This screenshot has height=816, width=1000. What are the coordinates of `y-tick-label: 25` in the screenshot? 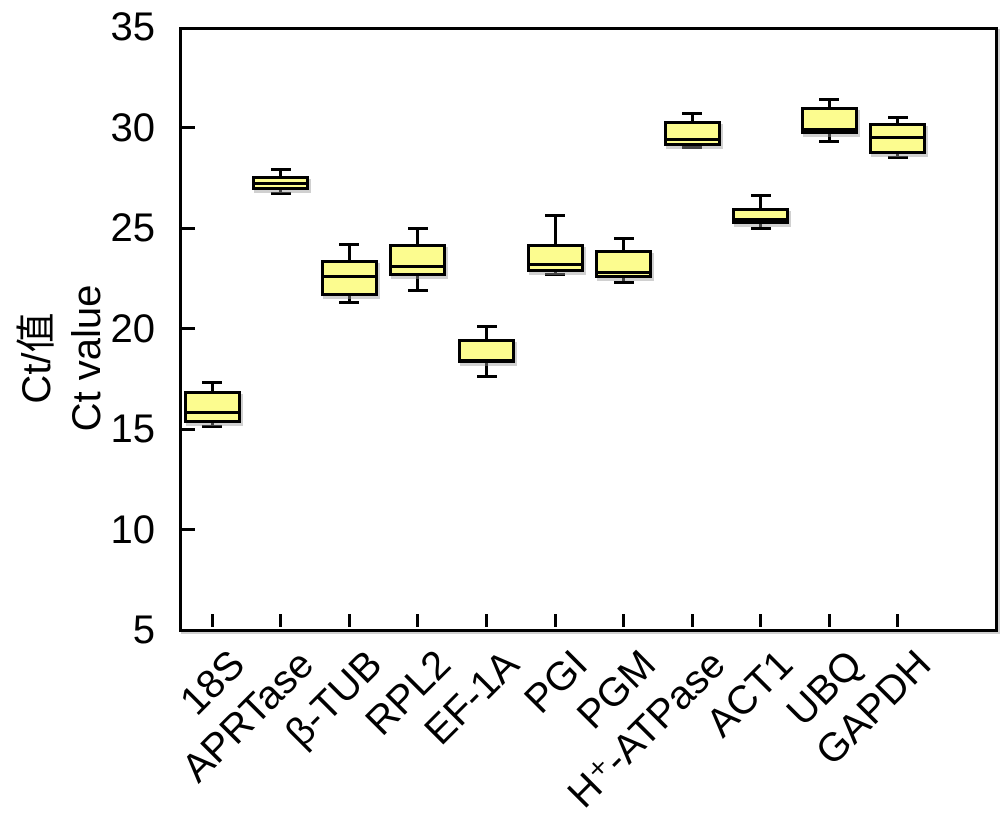 It's located at (133, 228).